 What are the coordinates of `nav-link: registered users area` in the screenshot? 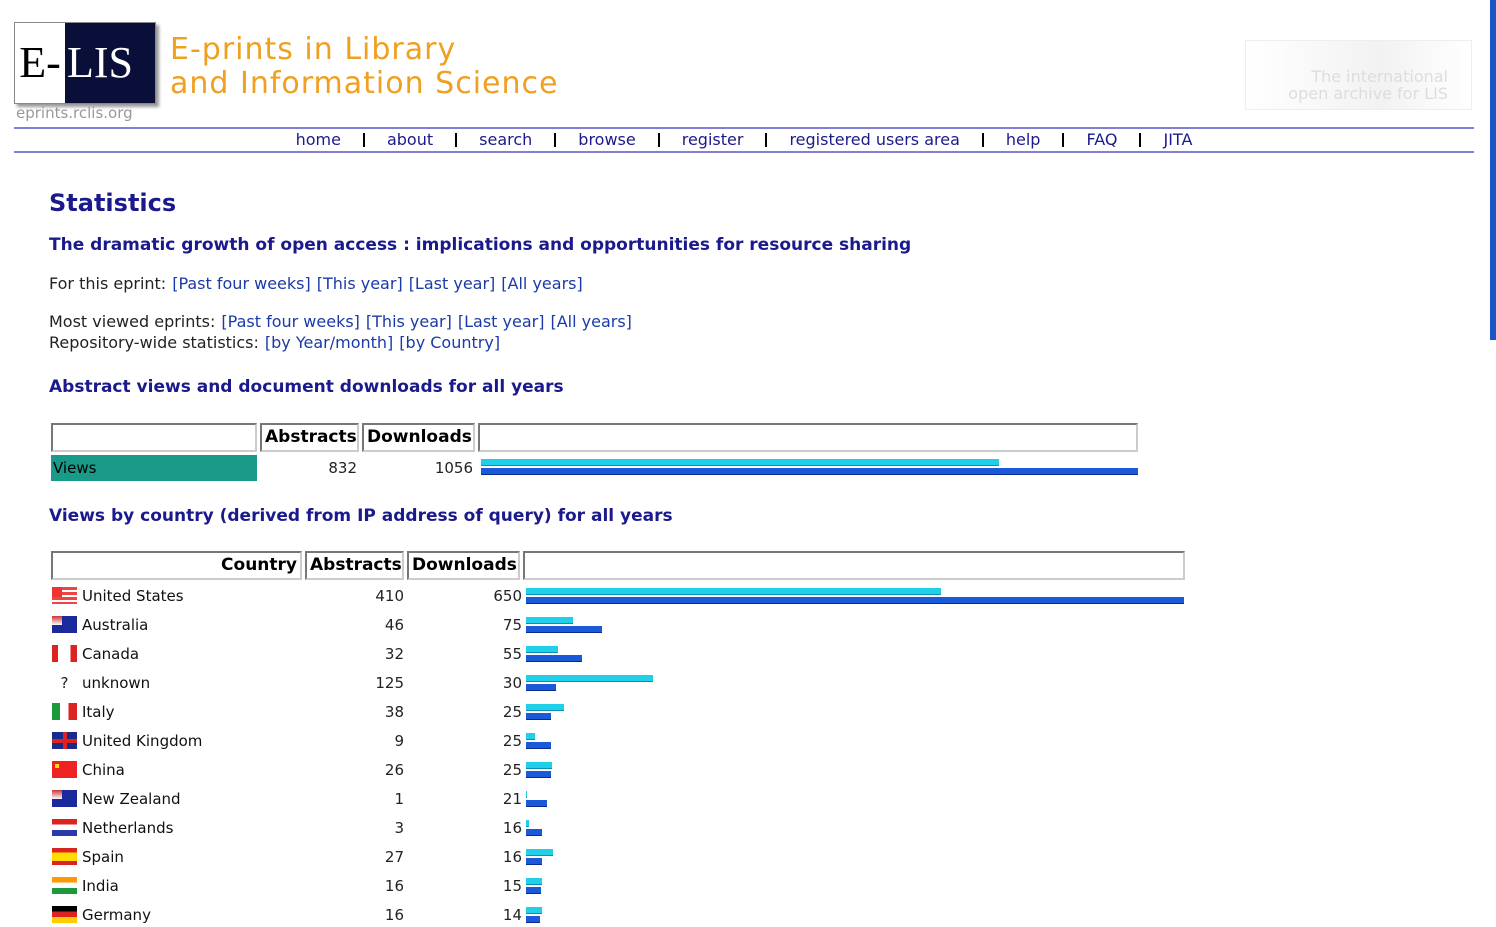 It's located at (873, 140).